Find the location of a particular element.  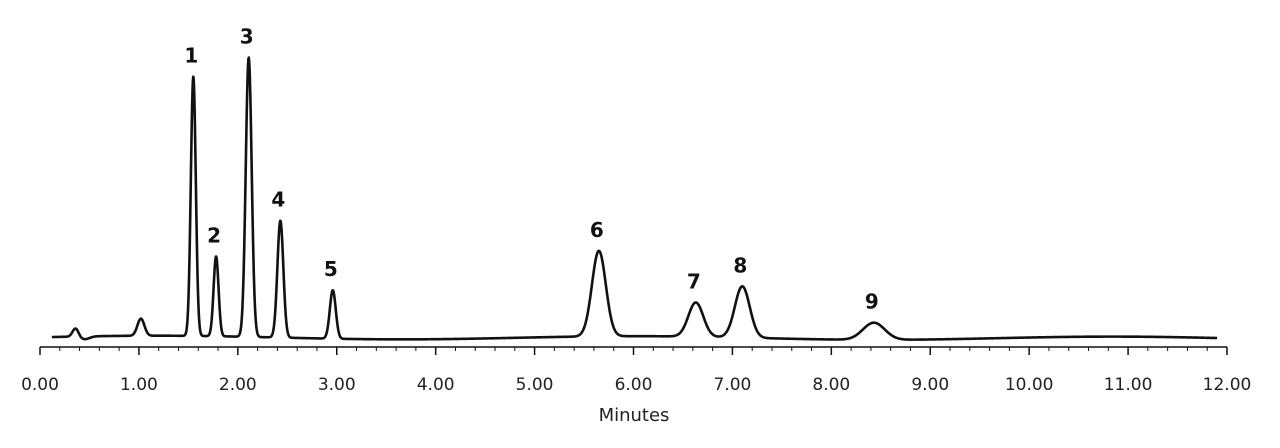

x-tick-label: 0.00 is located at coordinates (40, 385).